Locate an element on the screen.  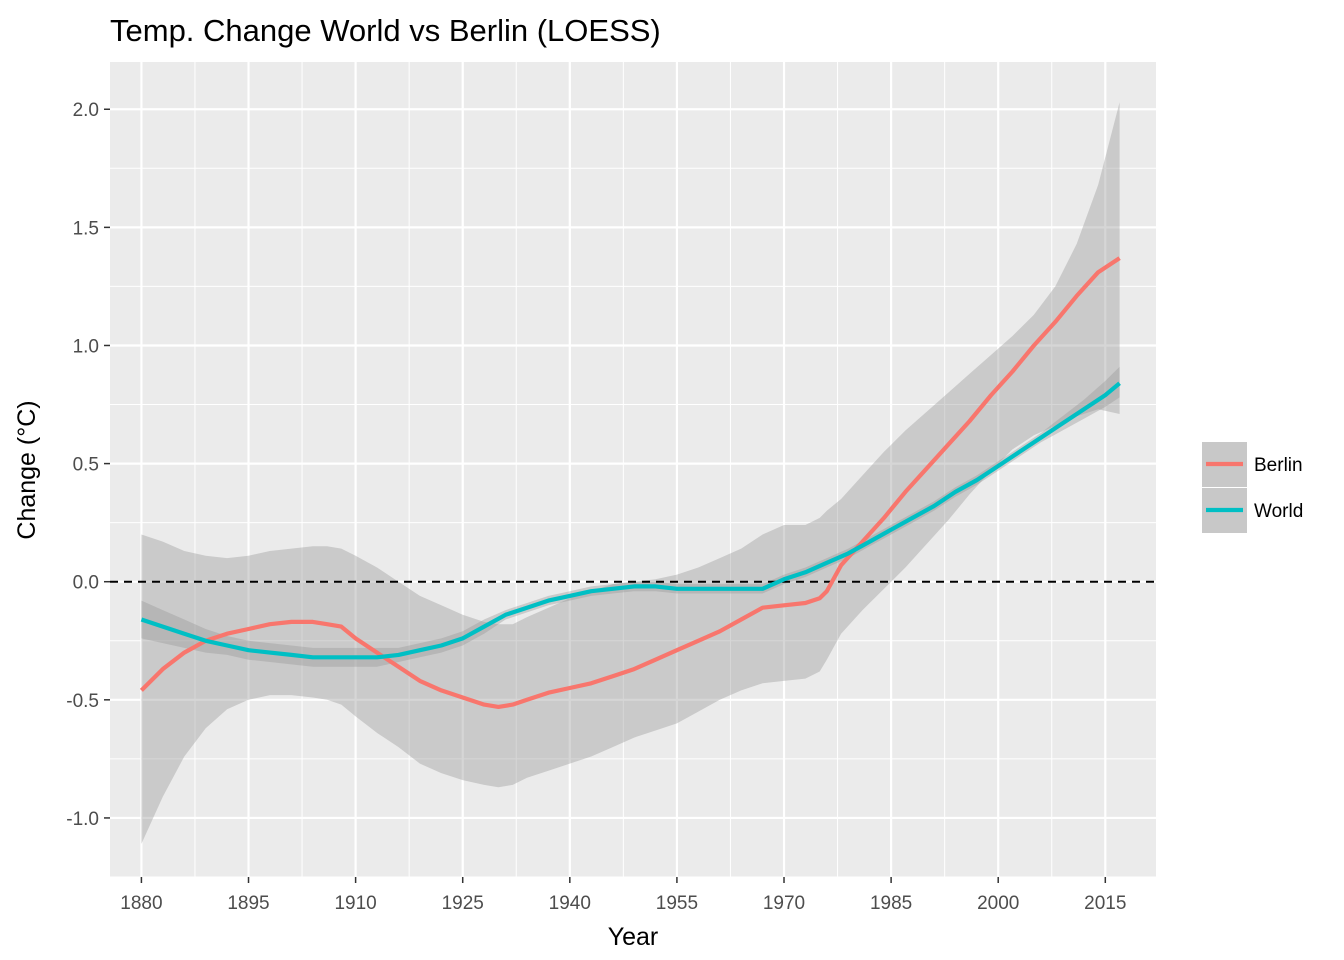
x-tick-label: 1910 is located at coordinates (355, 903).